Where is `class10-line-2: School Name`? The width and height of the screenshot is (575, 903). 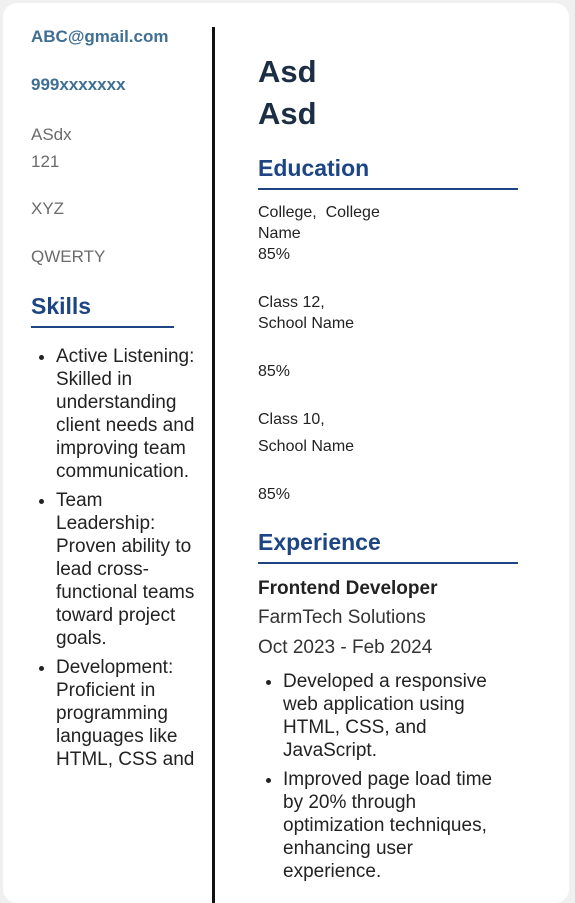 class10-line-2: School Name is located at coordinates (306, 446).